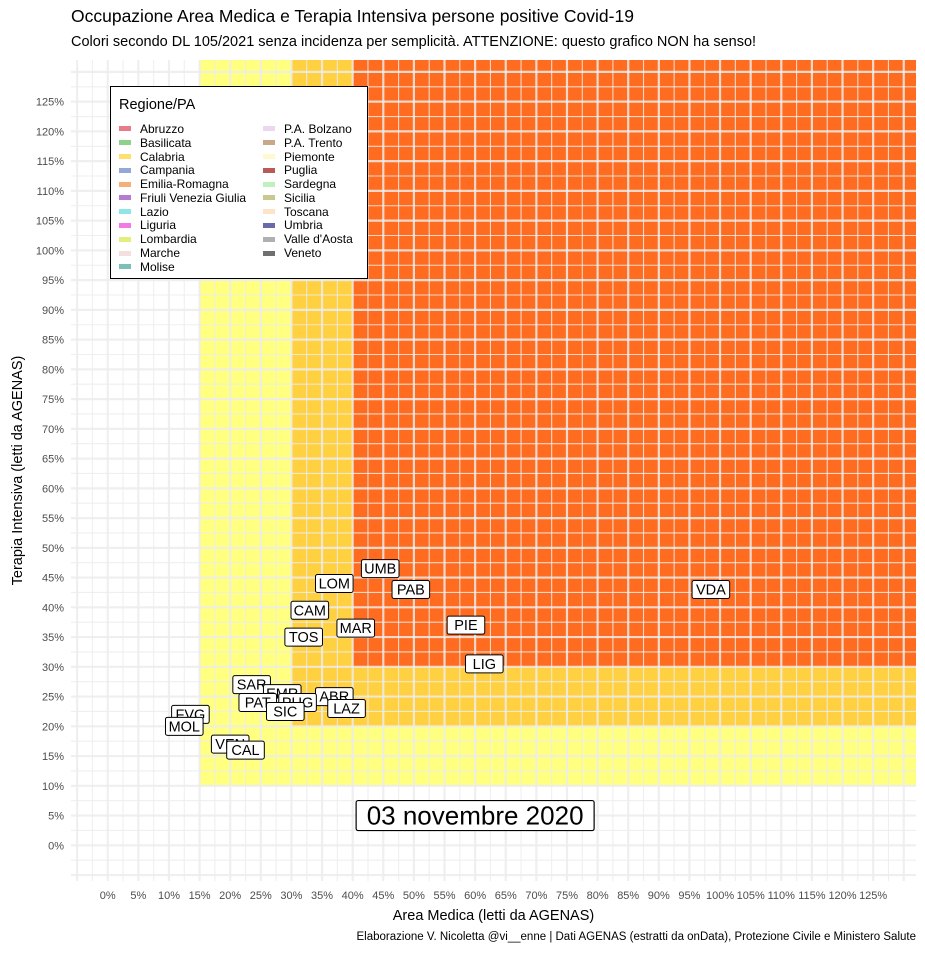 This screenshot has height=954, width=925. I want to click on x-tick-label: 30%, so click(291, 896).